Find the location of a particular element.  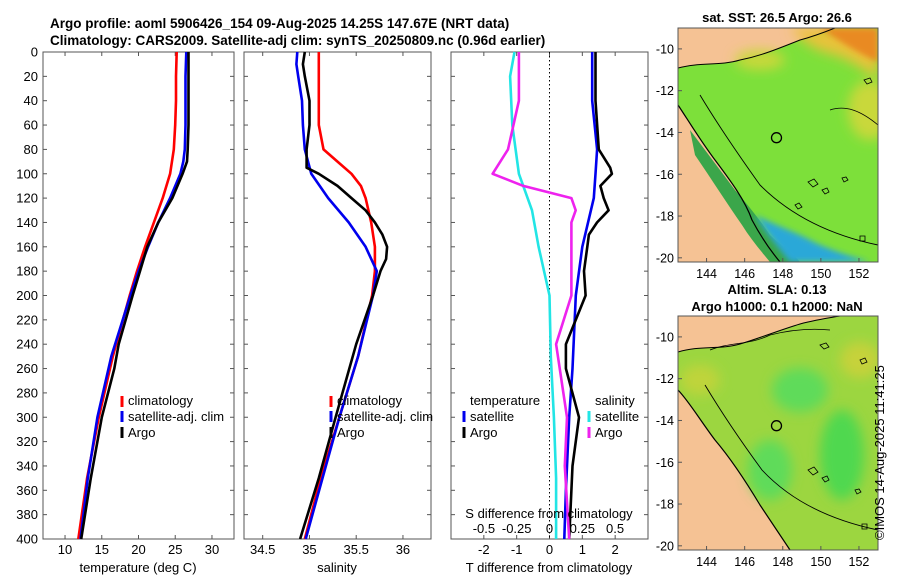

sst-patch-north is located at coordinates (760, 60).